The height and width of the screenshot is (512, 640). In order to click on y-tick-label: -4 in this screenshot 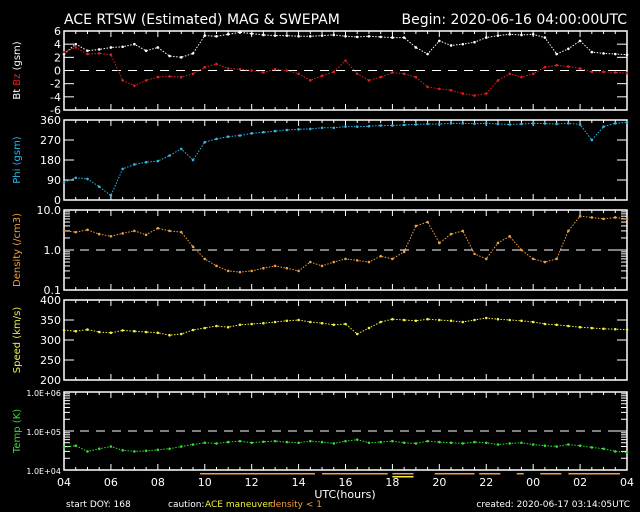, I will do `click(55, 97)`.